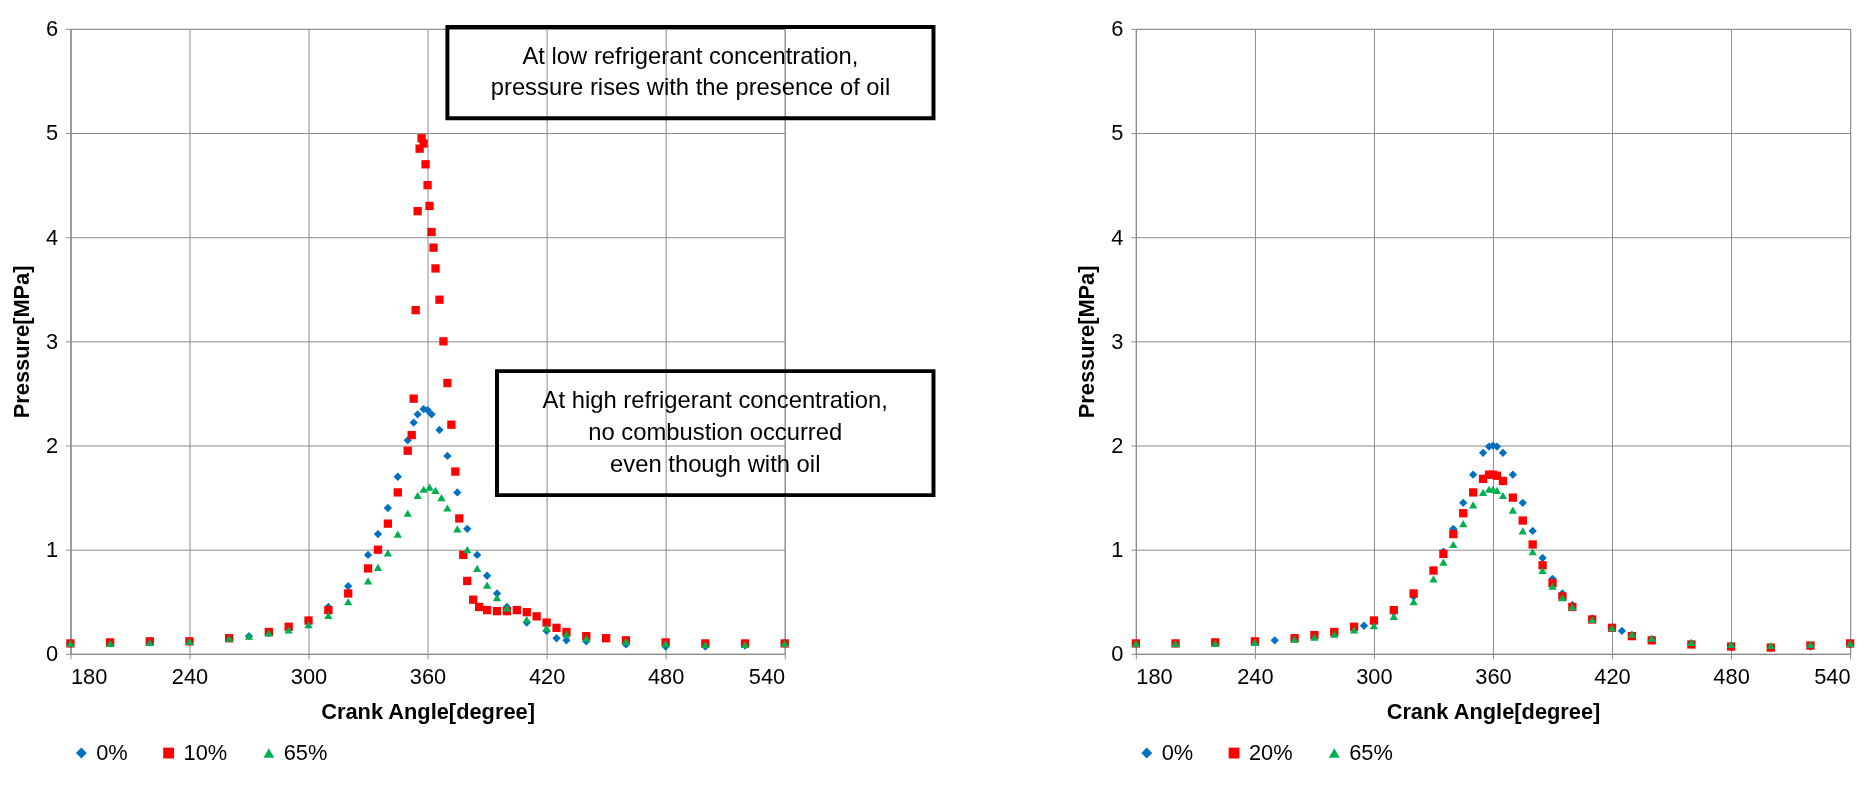 The image size is (1865, 812). Describe the element at coordinates (715, 431) in the screenshot. I see `annotation: At high refrigerant concentration, no combustion occurred even though with oil` at that location.